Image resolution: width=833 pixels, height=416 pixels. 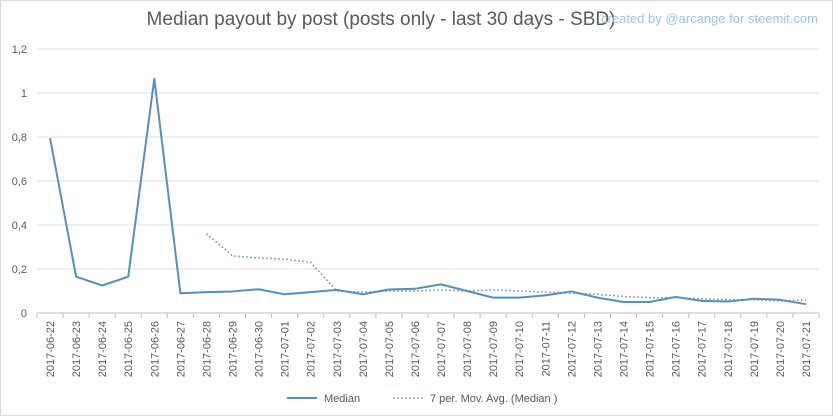 I want to click on y-tick-label: 1, so click(x=24, y=94).